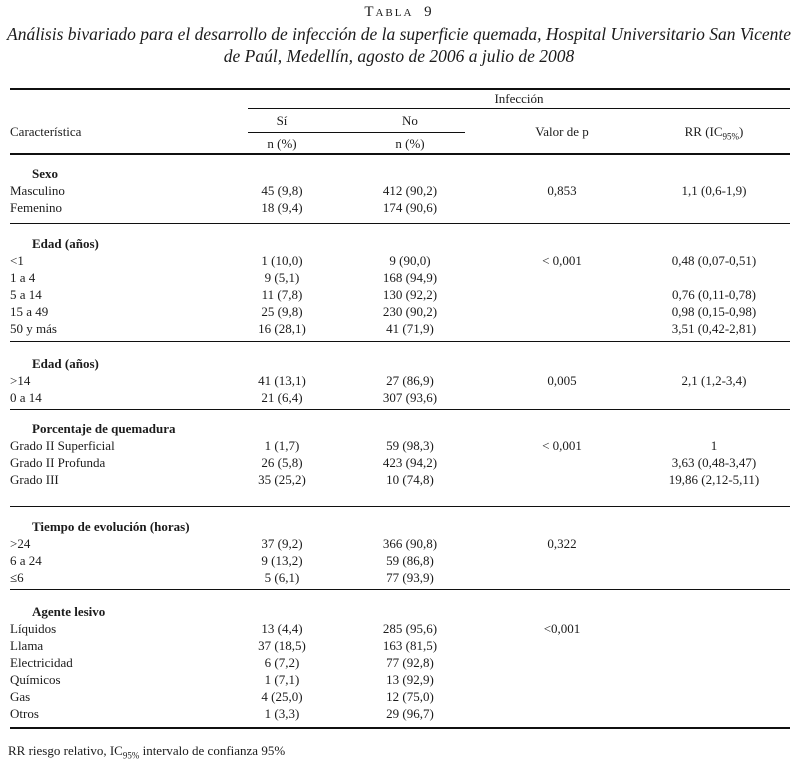 Image resolution: width=798 pixels, height=766 pixels. I want to click on cell-no: 412 (90,2), so click(410, 190).